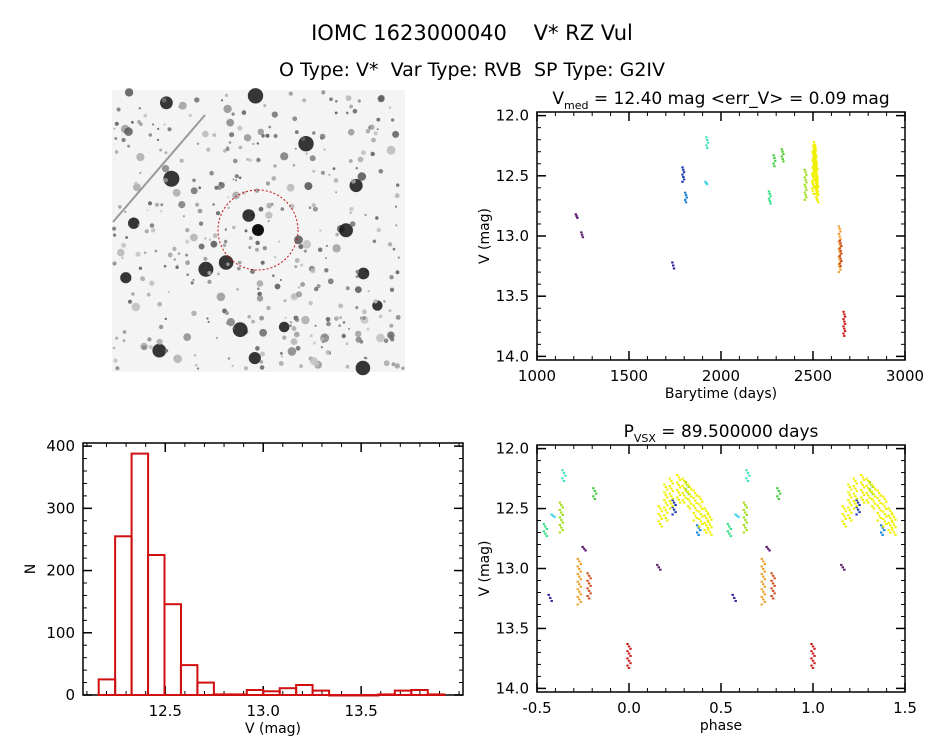 Image resolution: width=944 pixels, height=747 pixels. I want to click on lc-y-tick-label: 13.5, so click(512, 296).